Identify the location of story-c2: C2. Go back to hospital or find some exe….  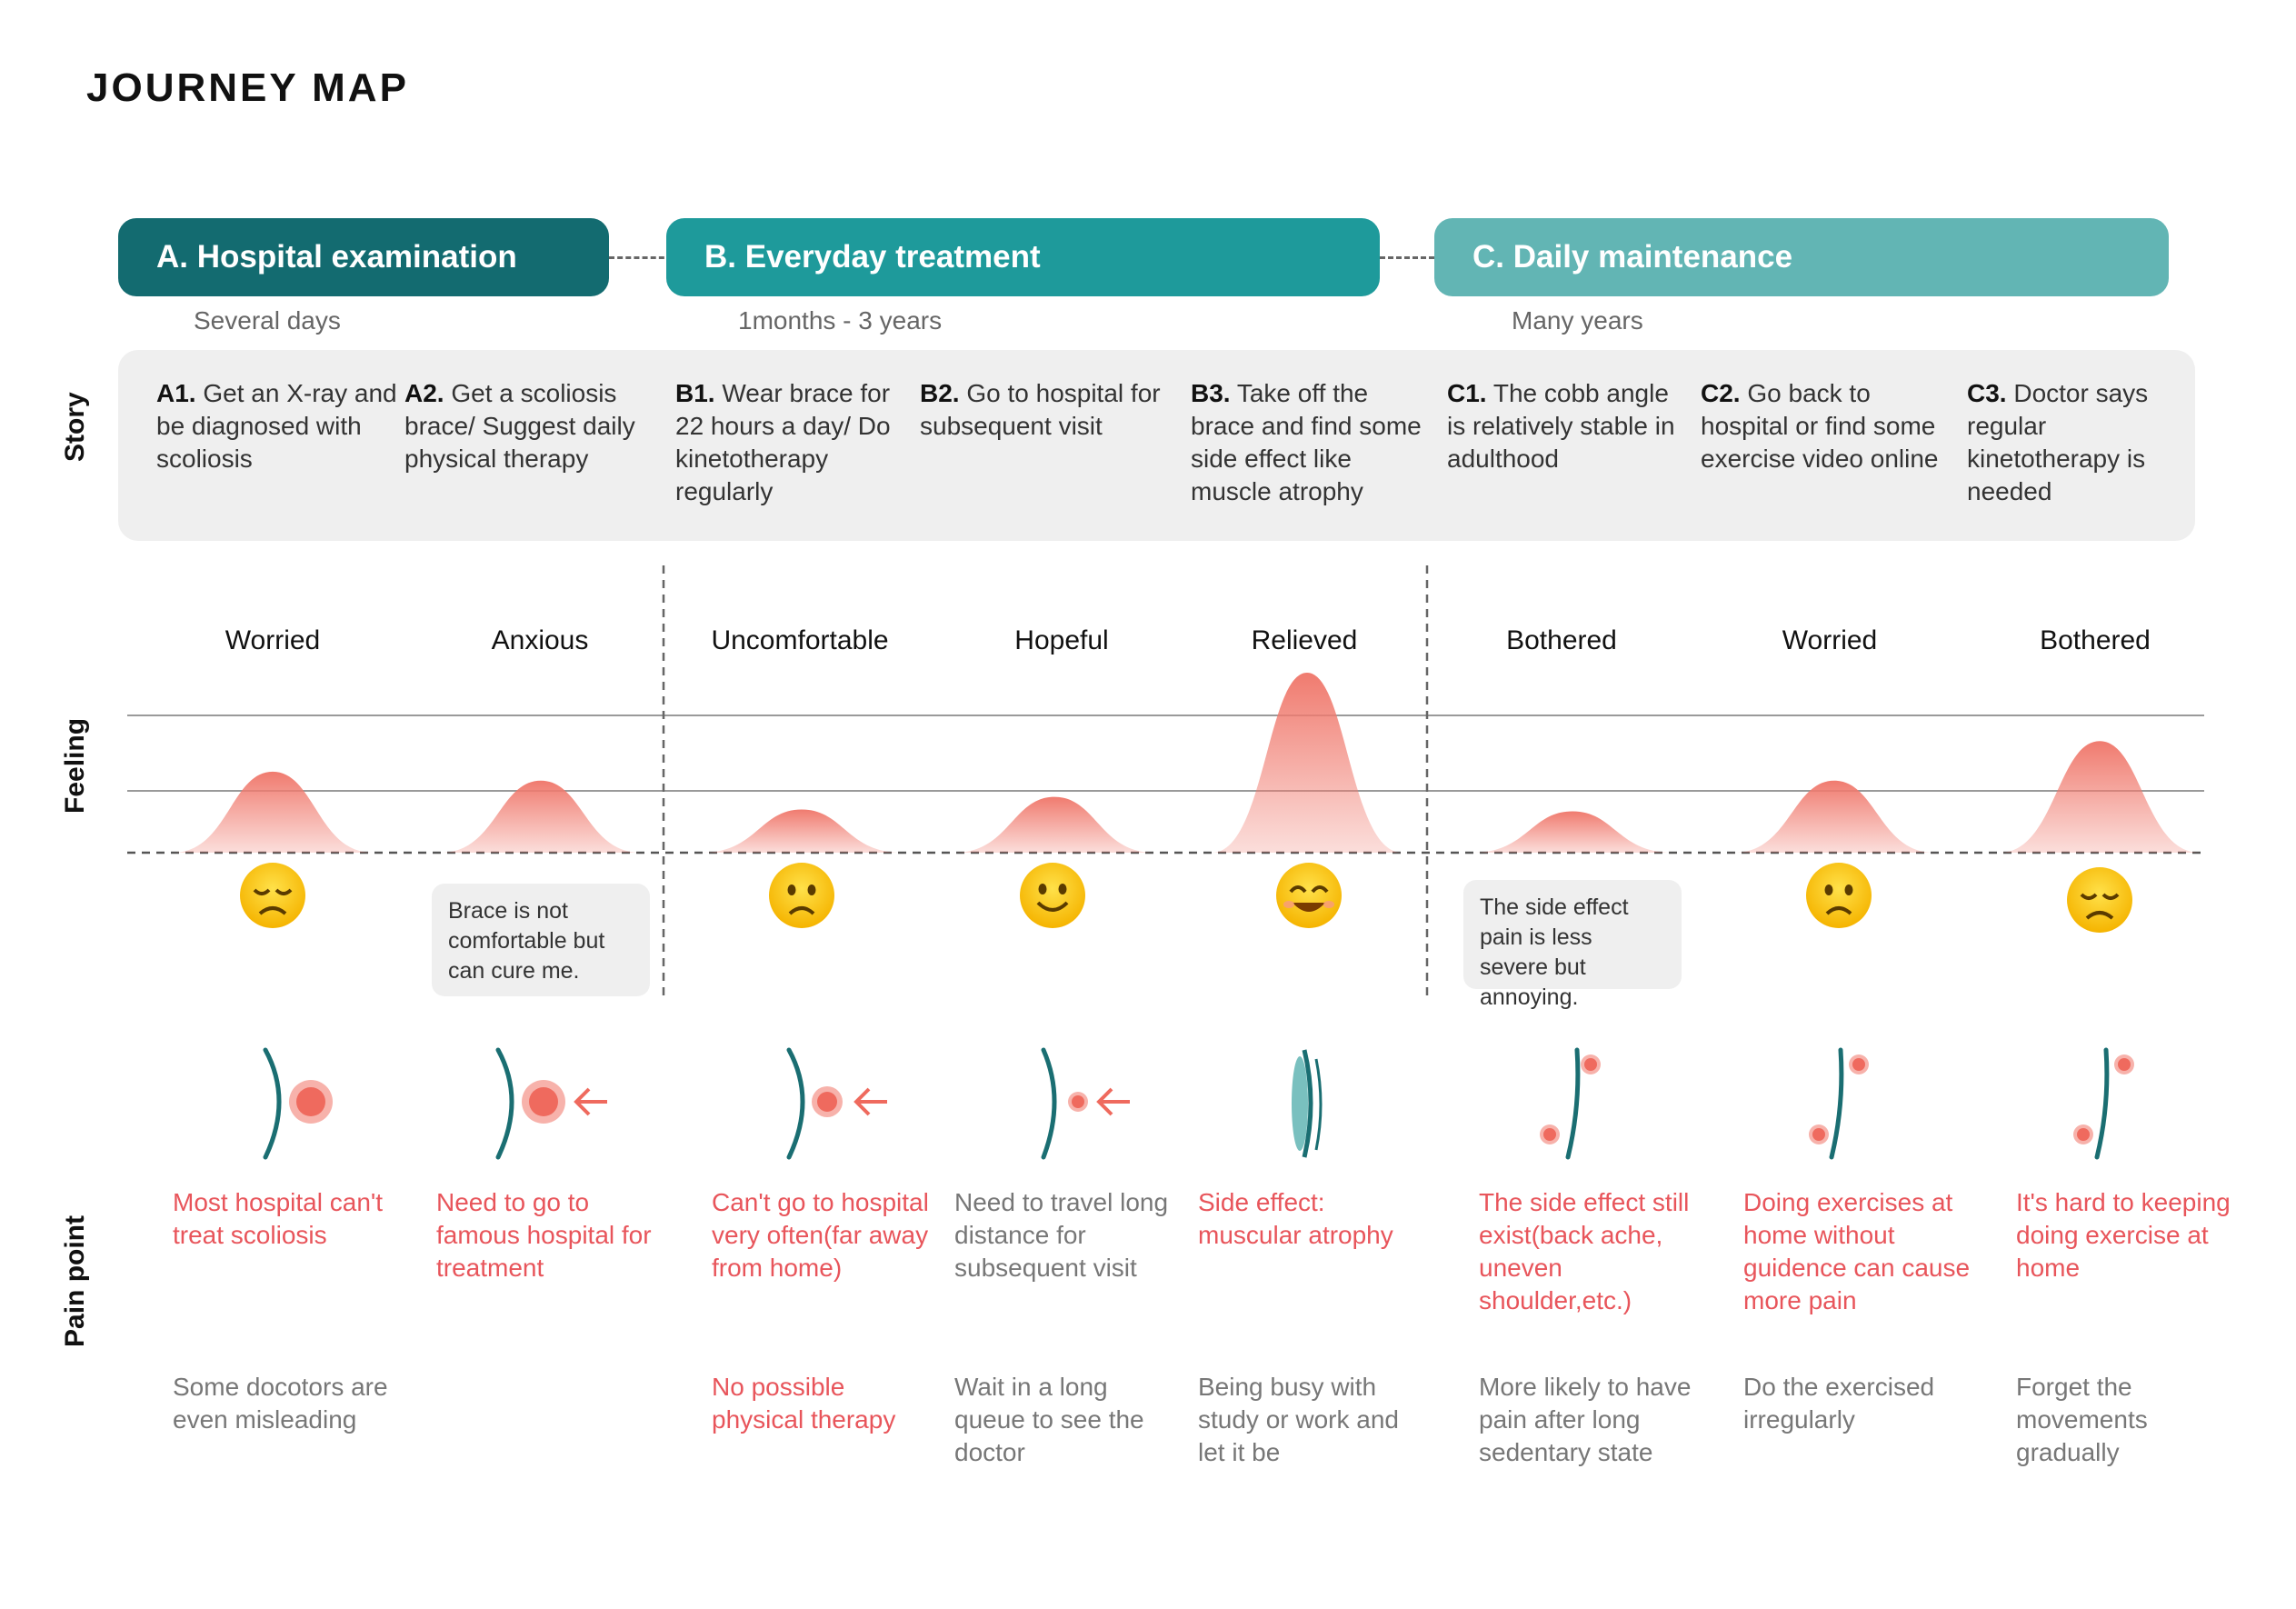
(1821, 426).